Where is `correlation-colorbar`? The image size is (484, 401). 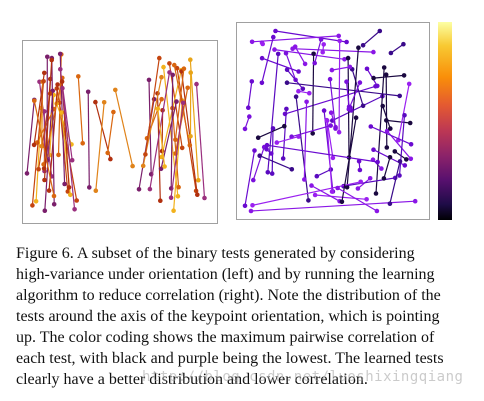 correlation-colorbar is located at coordinates (445, 121).